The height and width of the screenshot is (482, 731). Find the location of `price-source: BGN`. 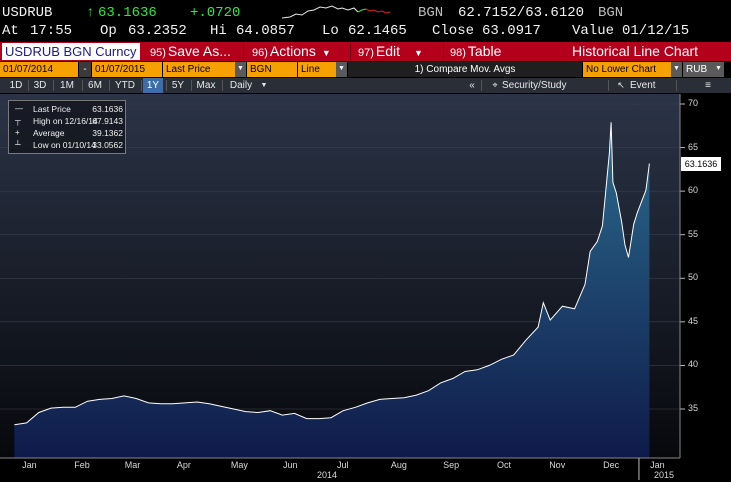

price-source: BGN is located at coordinates (431, 13).